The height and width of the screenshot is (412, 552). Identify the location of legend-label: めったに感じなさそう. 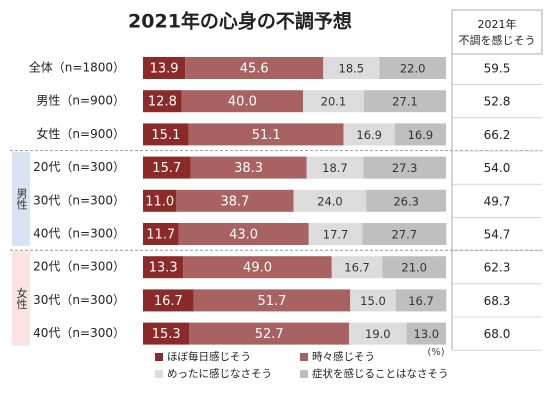
(219, 373).